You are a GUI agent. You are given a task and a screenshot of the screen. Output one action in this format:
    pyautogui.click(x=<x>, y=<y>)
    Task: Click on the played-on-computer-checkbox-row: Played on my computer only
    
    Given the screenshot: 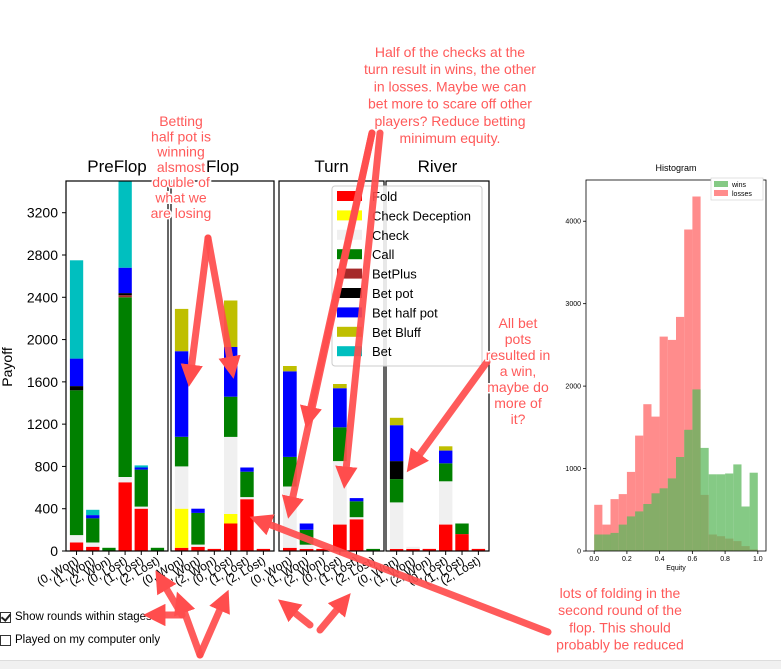 What is the action you would take?
    pyautogui.click(x=80, y=640)
    